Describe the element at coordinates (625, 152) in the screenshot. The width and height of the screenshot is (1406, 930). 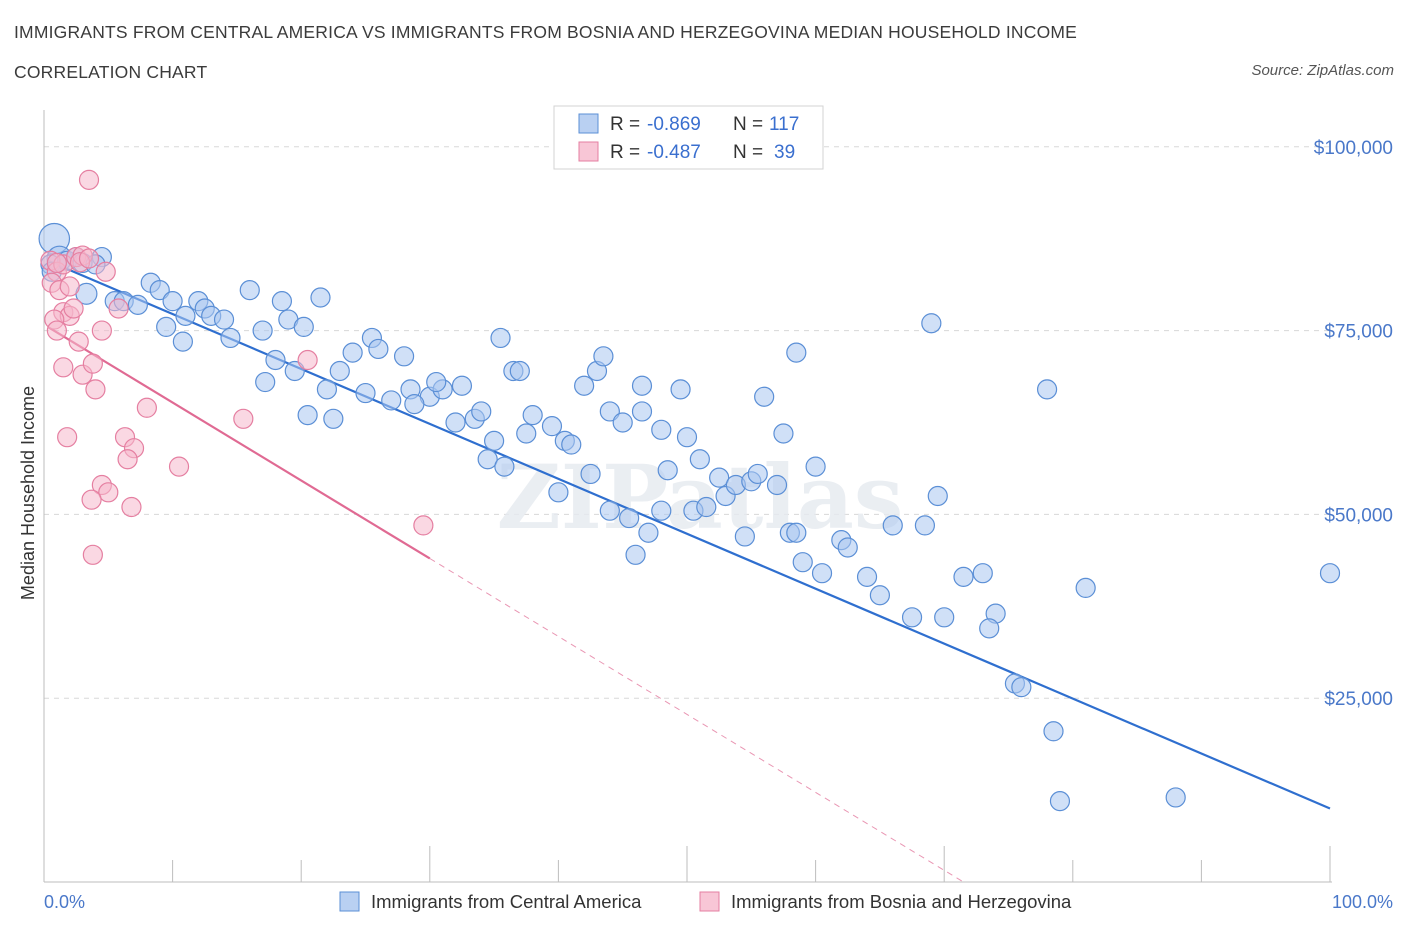
I see `legend-r-label-2: R =` at that location.